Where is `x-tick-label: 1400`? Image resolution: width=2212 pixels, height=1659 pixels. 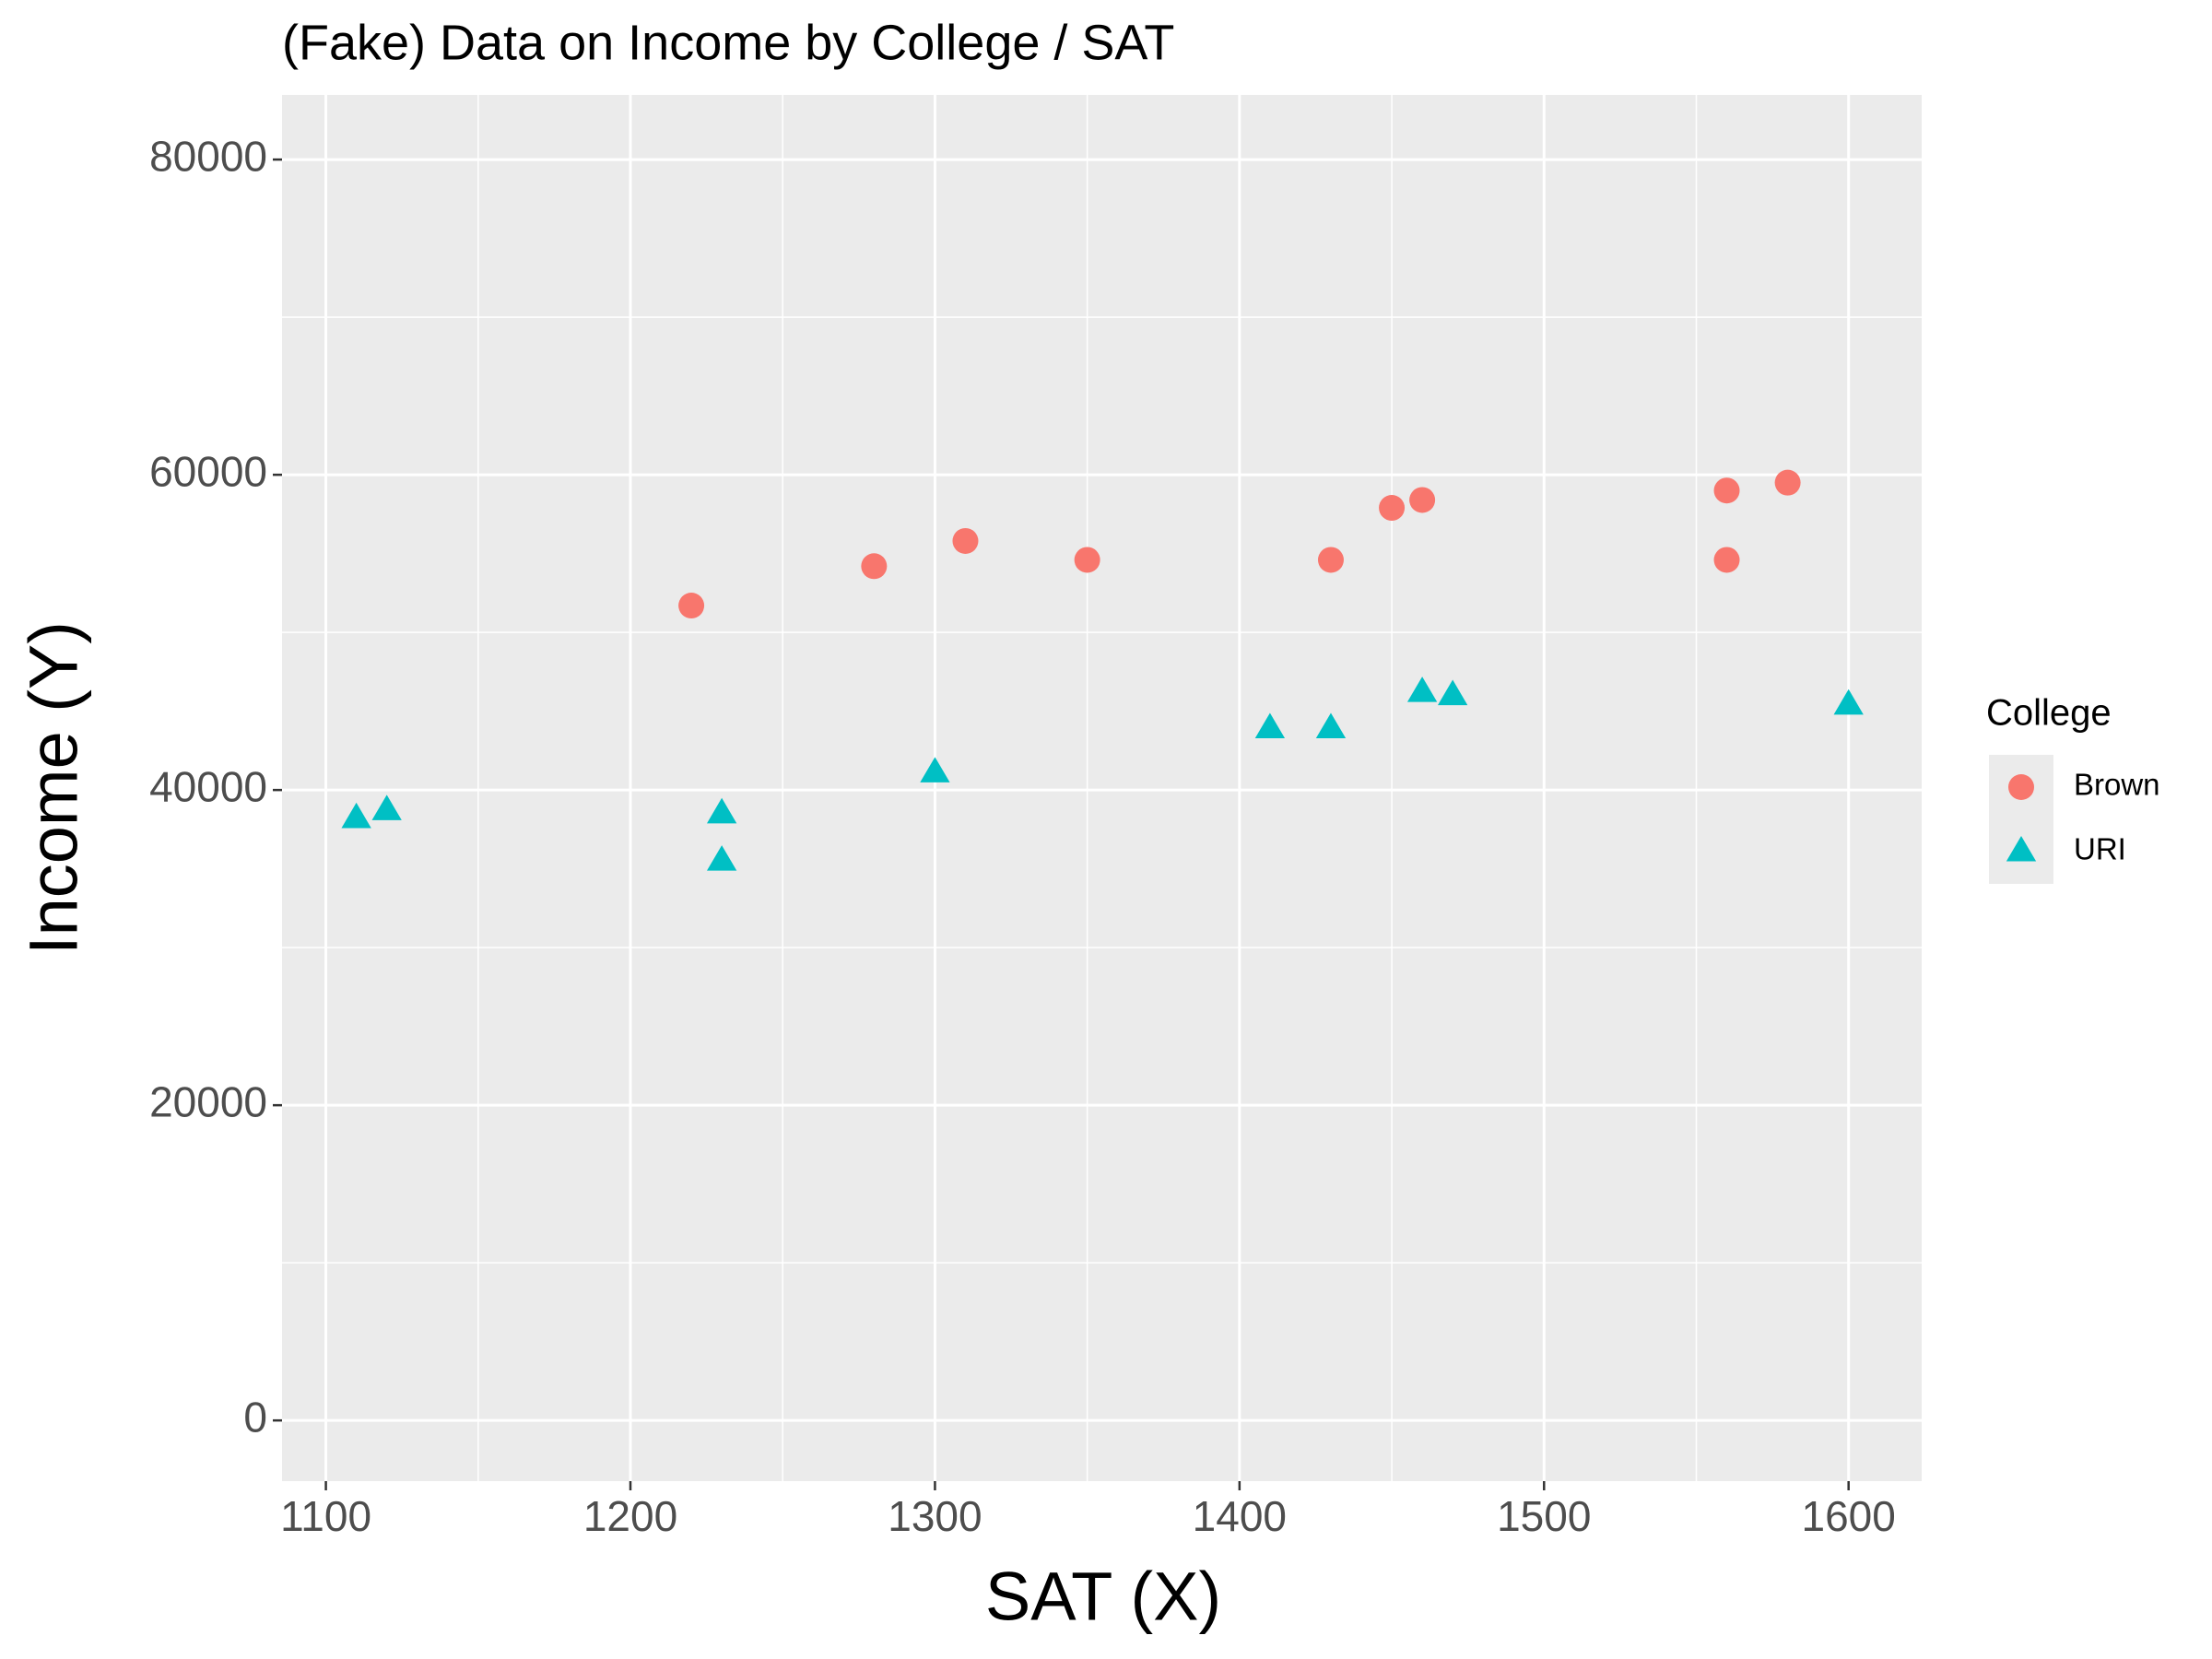
x-tick-label: 1400 is located at coordinates (1240, 1516).